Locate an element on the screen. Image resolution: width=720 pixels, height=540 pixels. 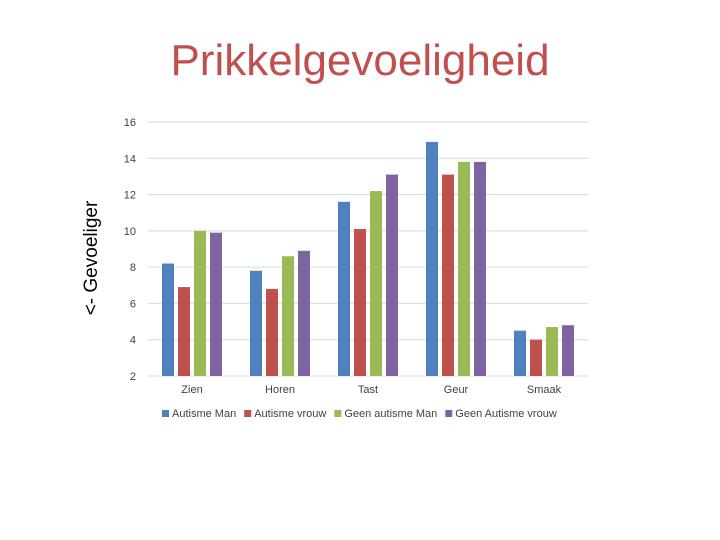
legend-label: Geen Autisme vrouw is located at coordinates (506, 414).